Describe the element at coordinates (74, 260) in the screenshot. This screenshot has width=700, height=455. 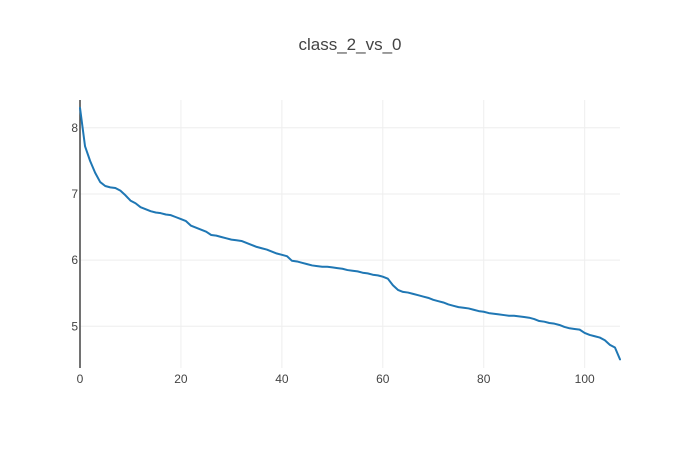
I see `y-tick-label-6: 6` at that location.